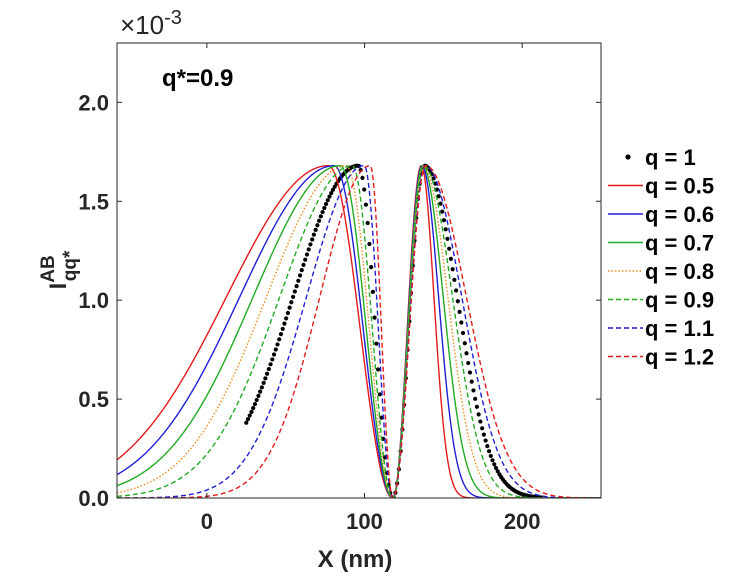 Image resolution: width=747 pixels, height=578 pixels. Describe the element at coordinates (679, 300) in the screenshot. I see `legend-label: q = 0.9` at that location.